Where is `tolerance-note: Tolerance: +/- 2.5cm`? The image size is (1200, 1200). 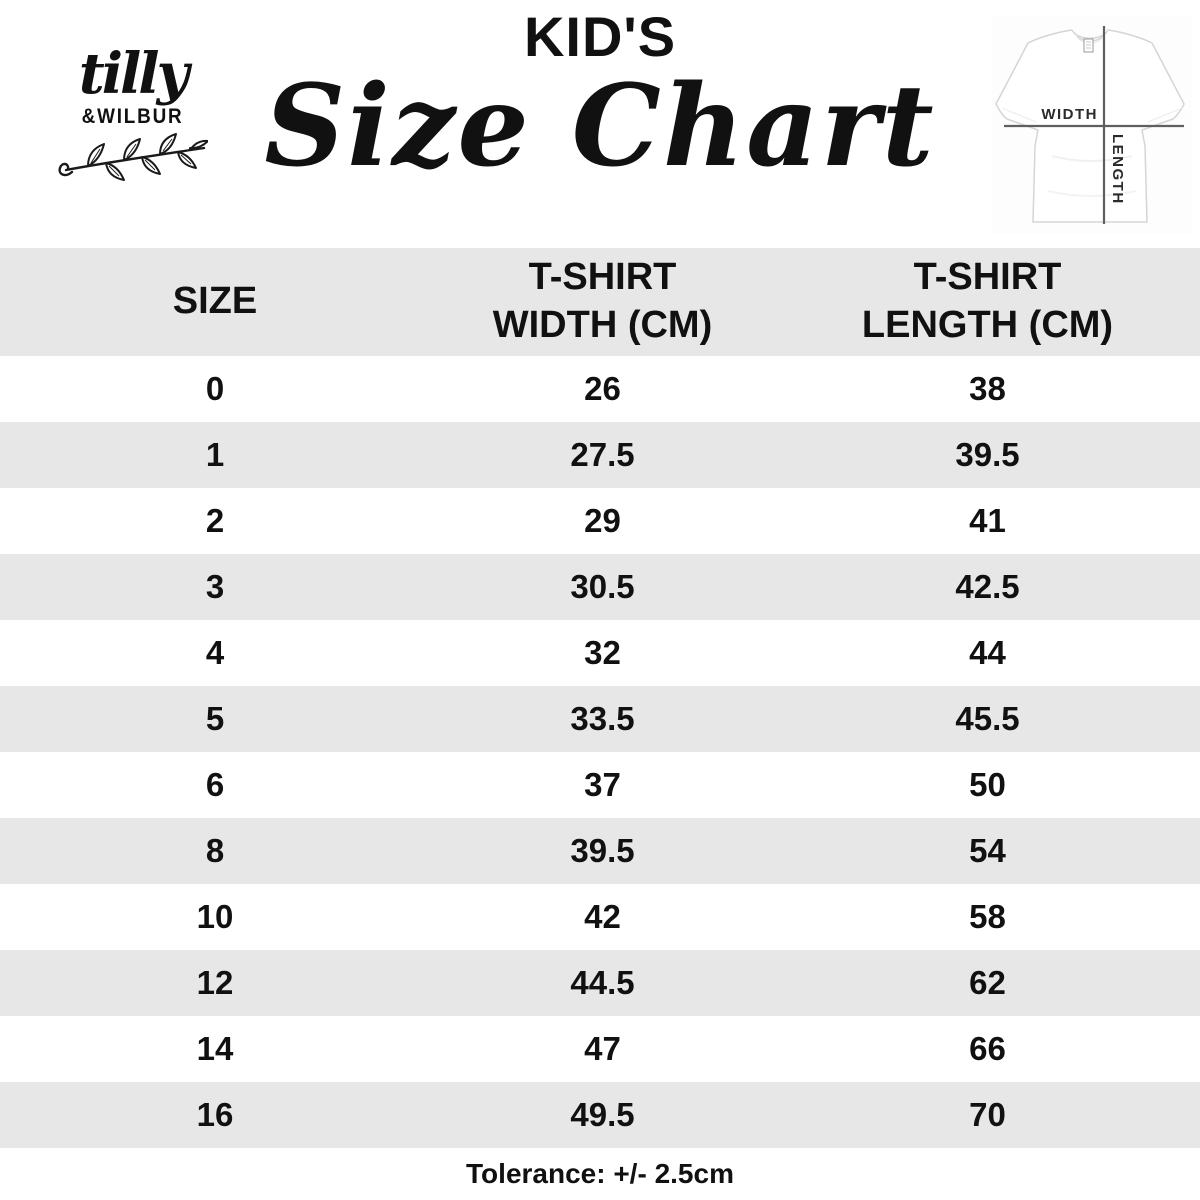
tolerance-note: Tolerance: +/- 2.5cm is located at coordinates (600, 1173).